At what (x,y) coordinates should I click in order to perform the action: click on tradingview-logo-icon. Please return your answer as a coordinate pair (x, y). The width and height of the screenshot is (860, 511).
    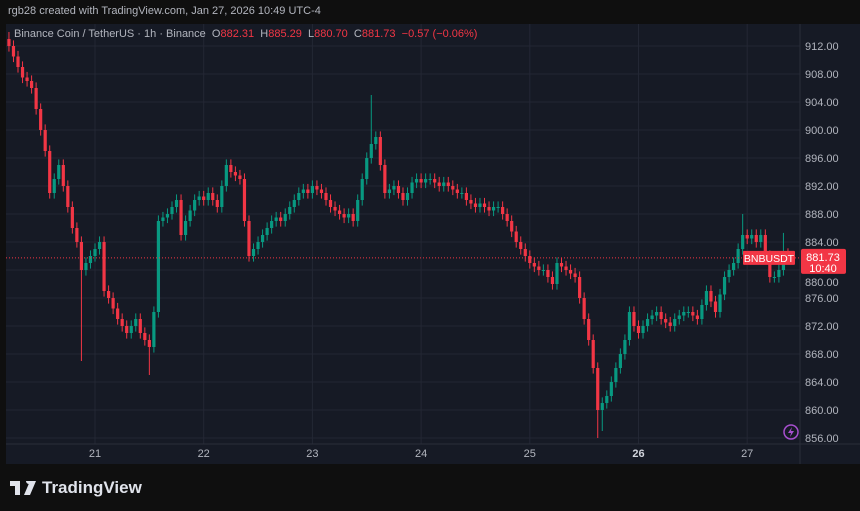
    Looking at the image, I should click on (23, 488).